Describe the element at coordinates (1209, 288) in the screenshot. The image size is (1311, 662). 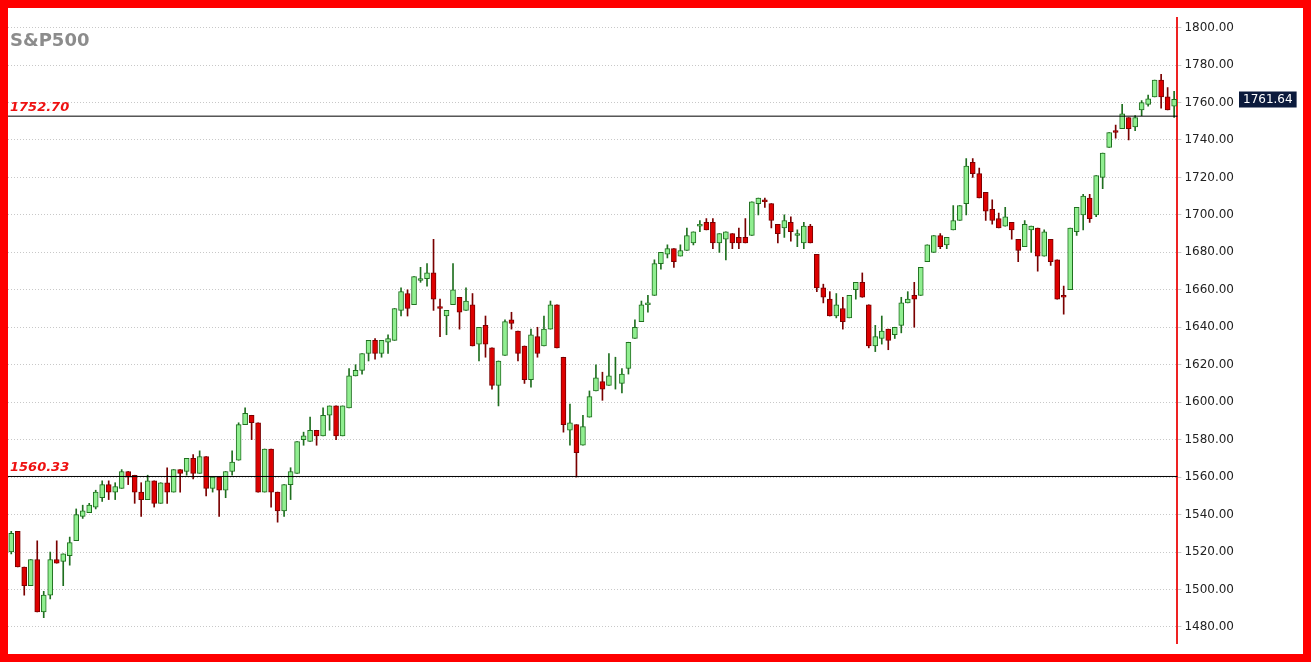
I see `y-tick-label: 1660.00` at that location.